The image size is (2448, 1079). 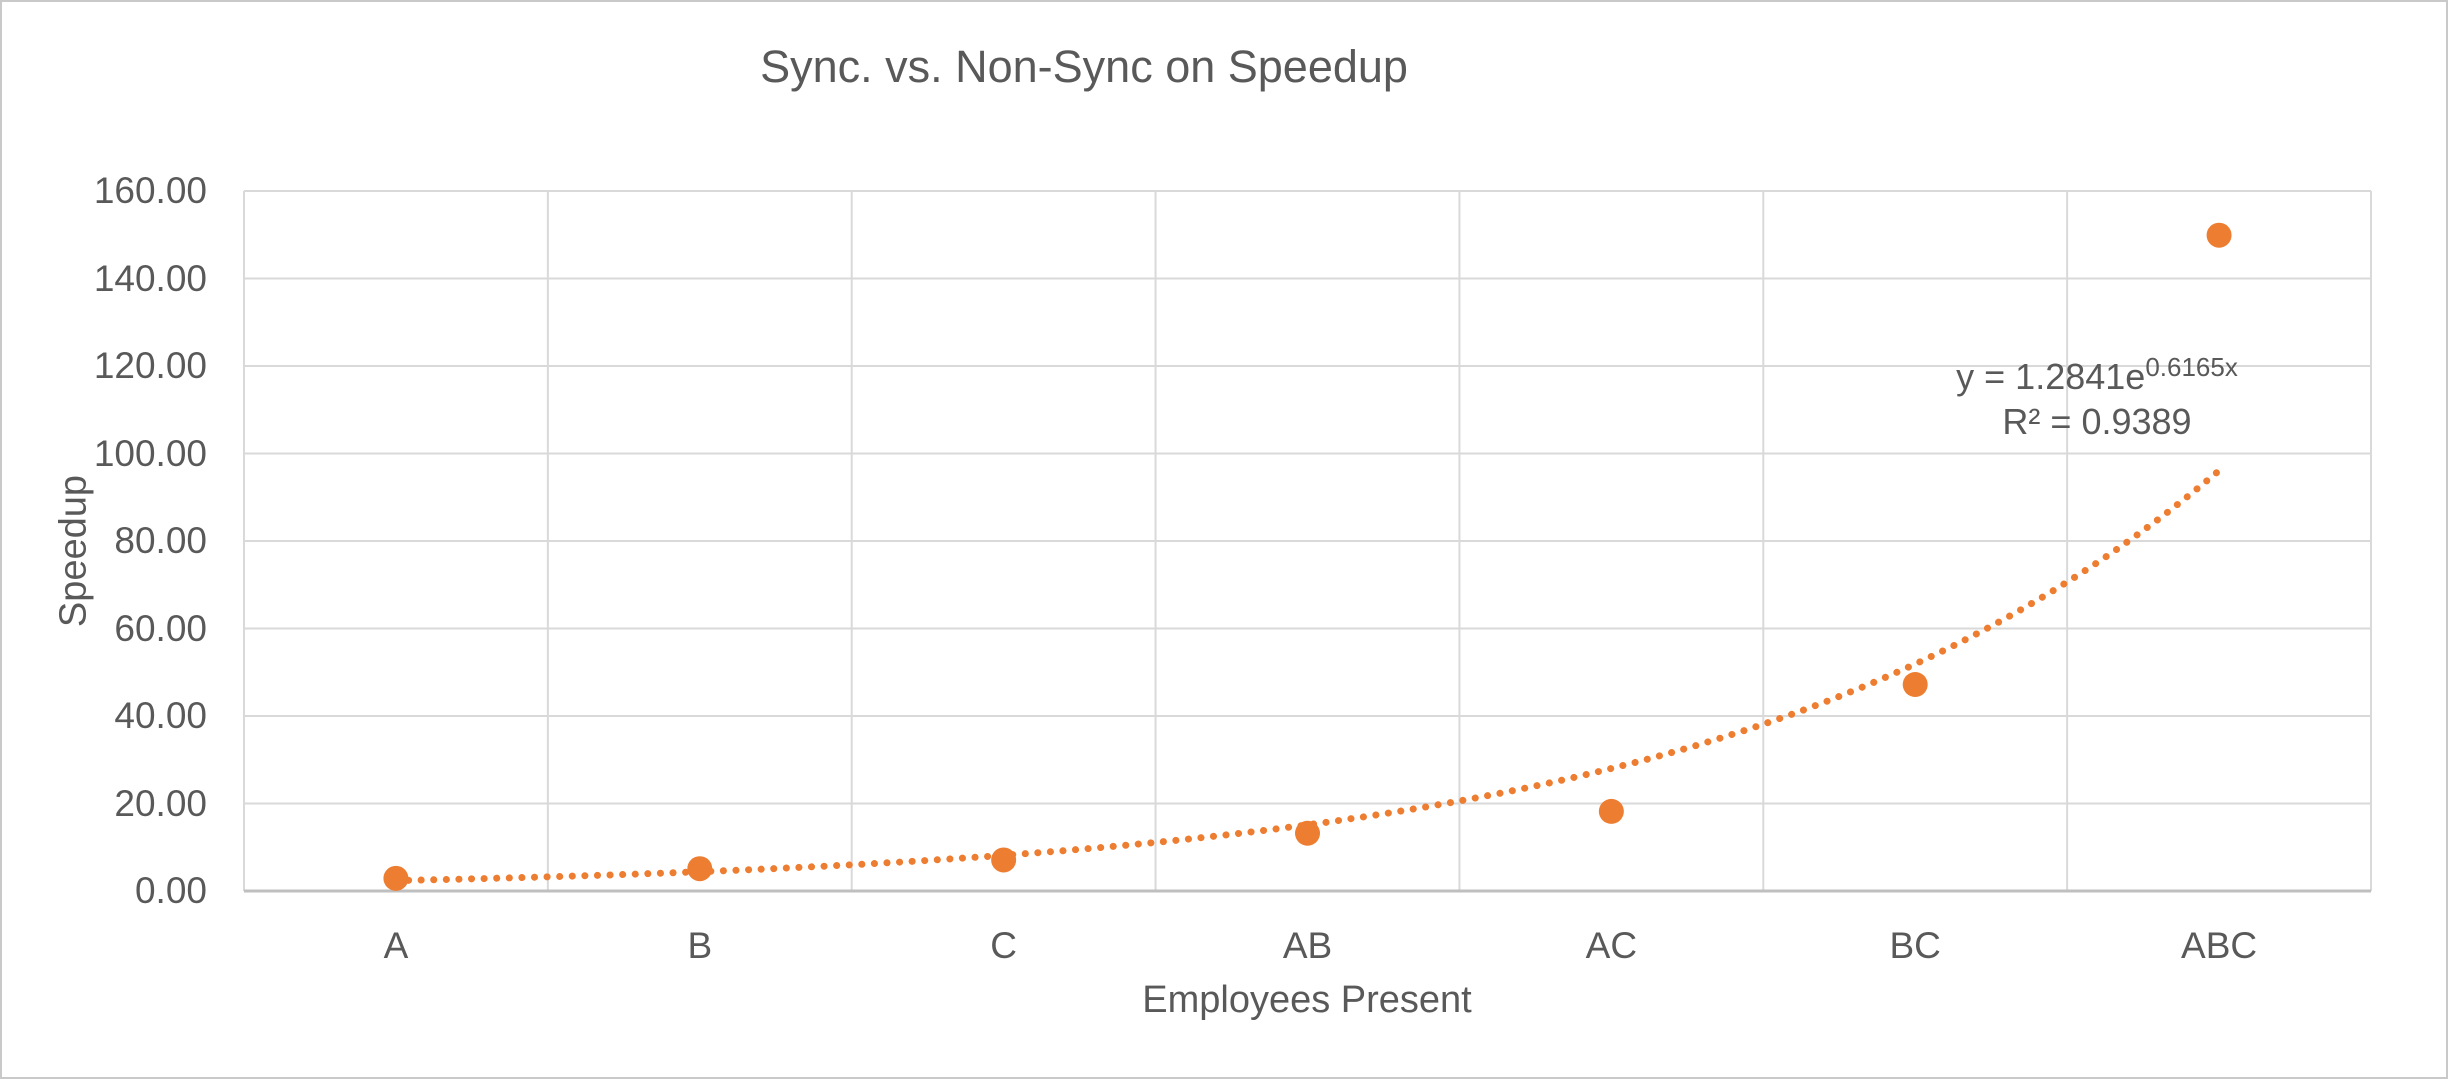 What do you see at coordinates (160, 540) in the screenshot?
I see `y-axis-tick-label: 80.00` at bounding box center [160, 540].